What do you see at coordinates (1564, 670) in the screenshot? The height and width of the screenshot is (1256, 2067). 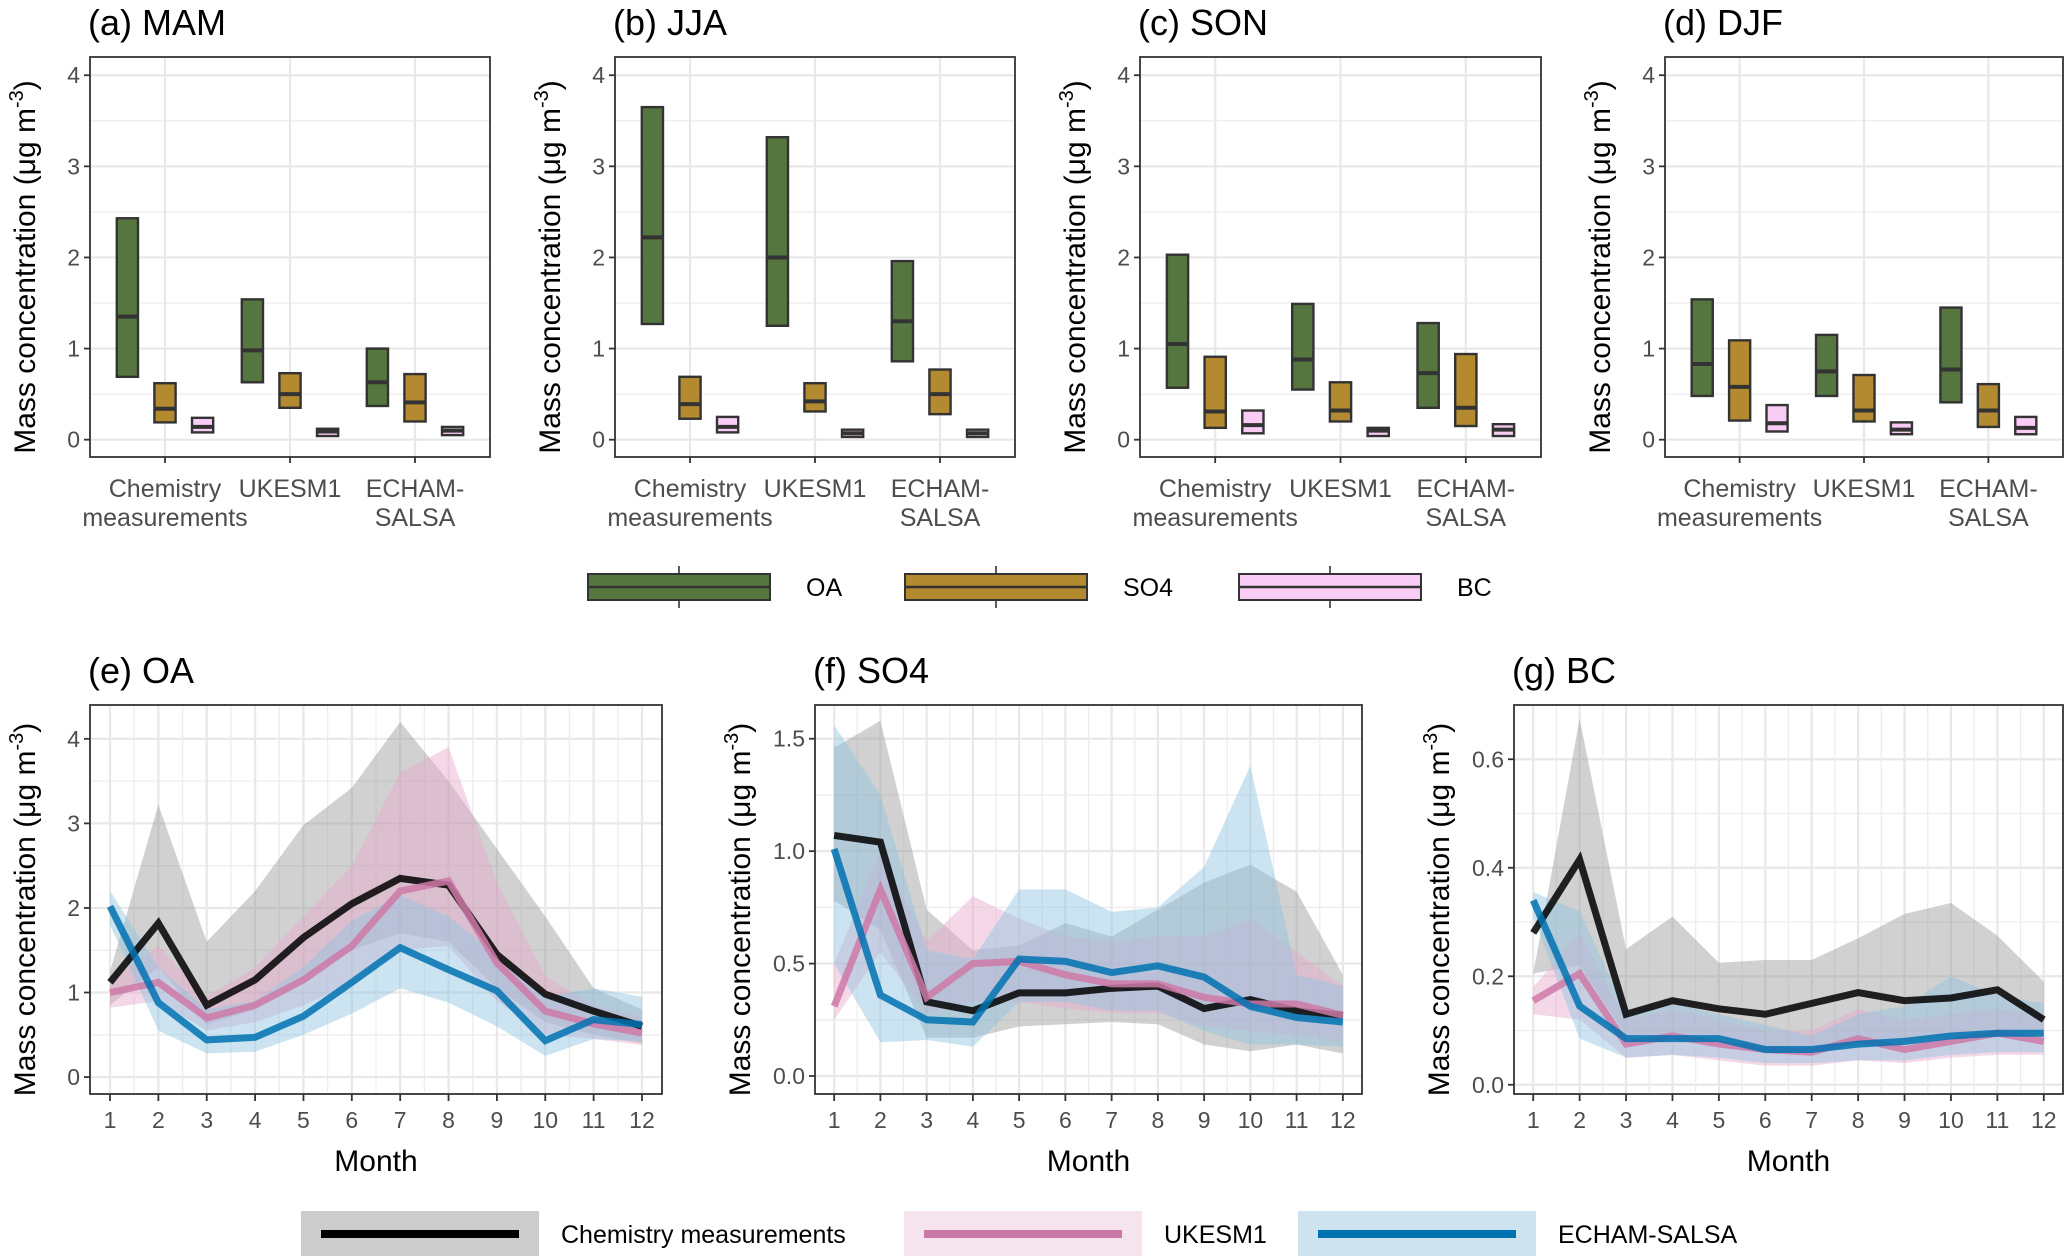 I see `panel-title: (g) BC` at bounding box center [1564, 670].